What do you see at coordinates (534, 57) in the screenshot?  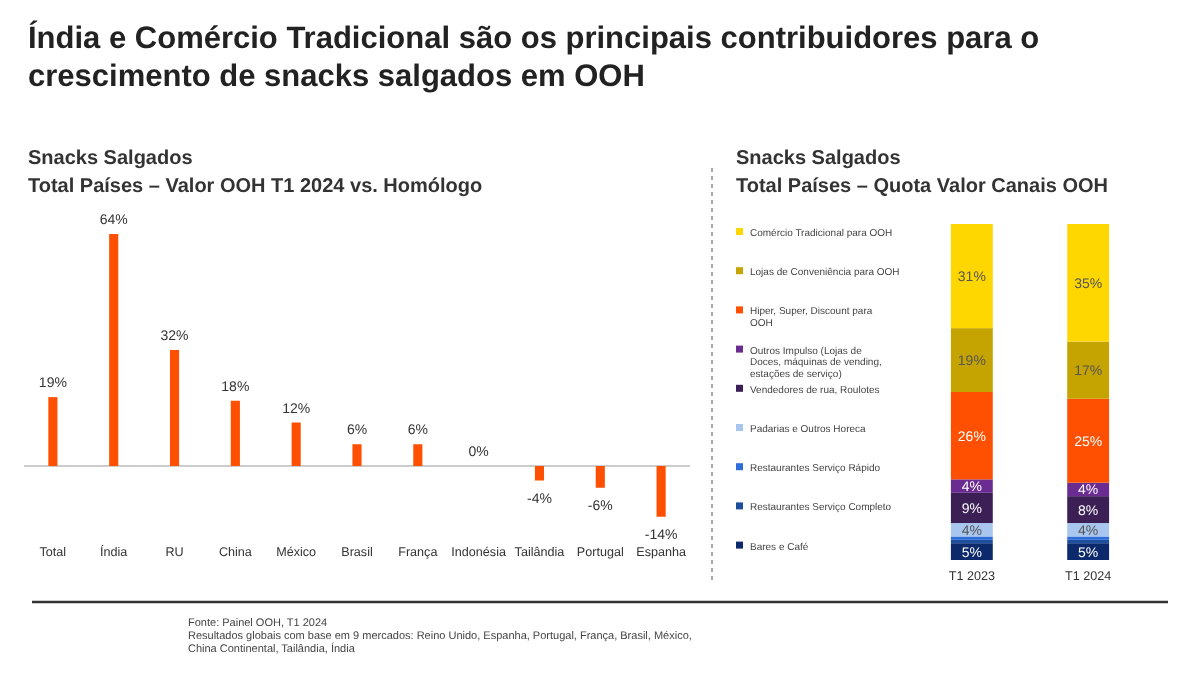 I see `text: Índia e Comércio Tradicional são os principais contribuidores para o crescimento de snacks salgados em OOH` at bounding box center [534, 57].